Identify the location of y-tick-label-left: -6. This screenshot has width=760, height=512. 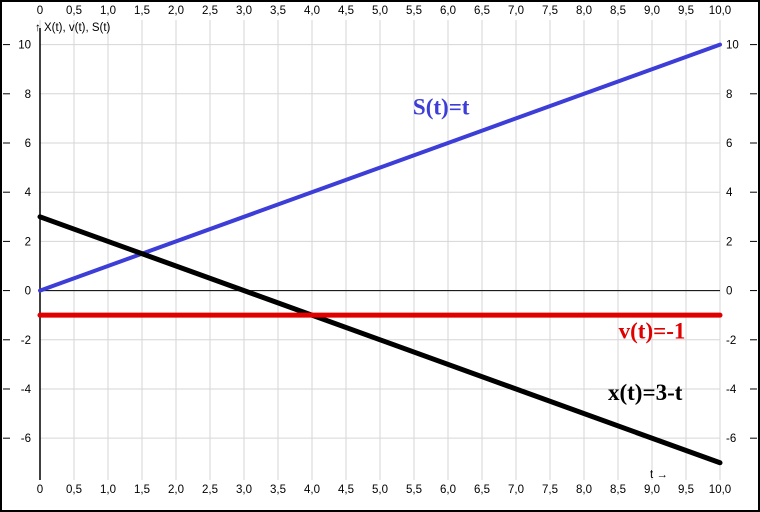
(26, 439).